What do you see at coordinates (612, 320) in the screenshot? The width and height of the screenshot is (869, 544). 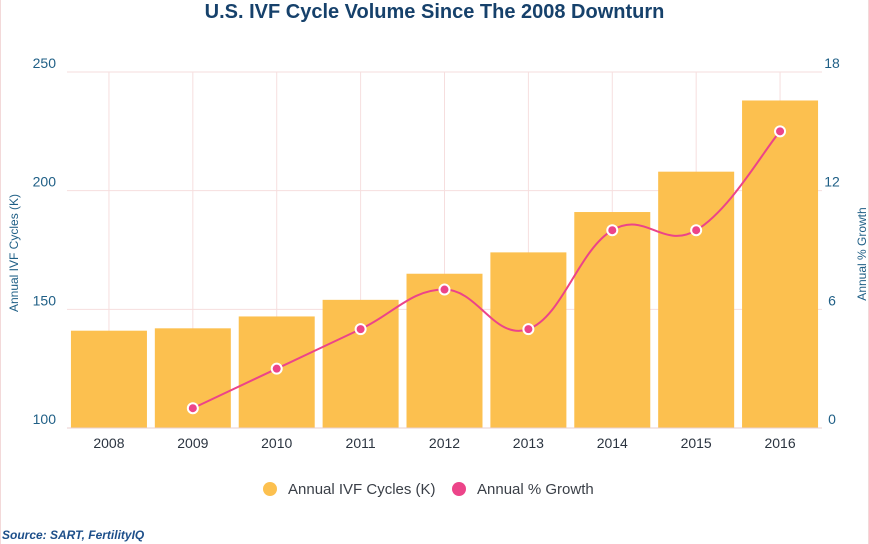 I see `bar-2014` at bounding box center [612, 320].